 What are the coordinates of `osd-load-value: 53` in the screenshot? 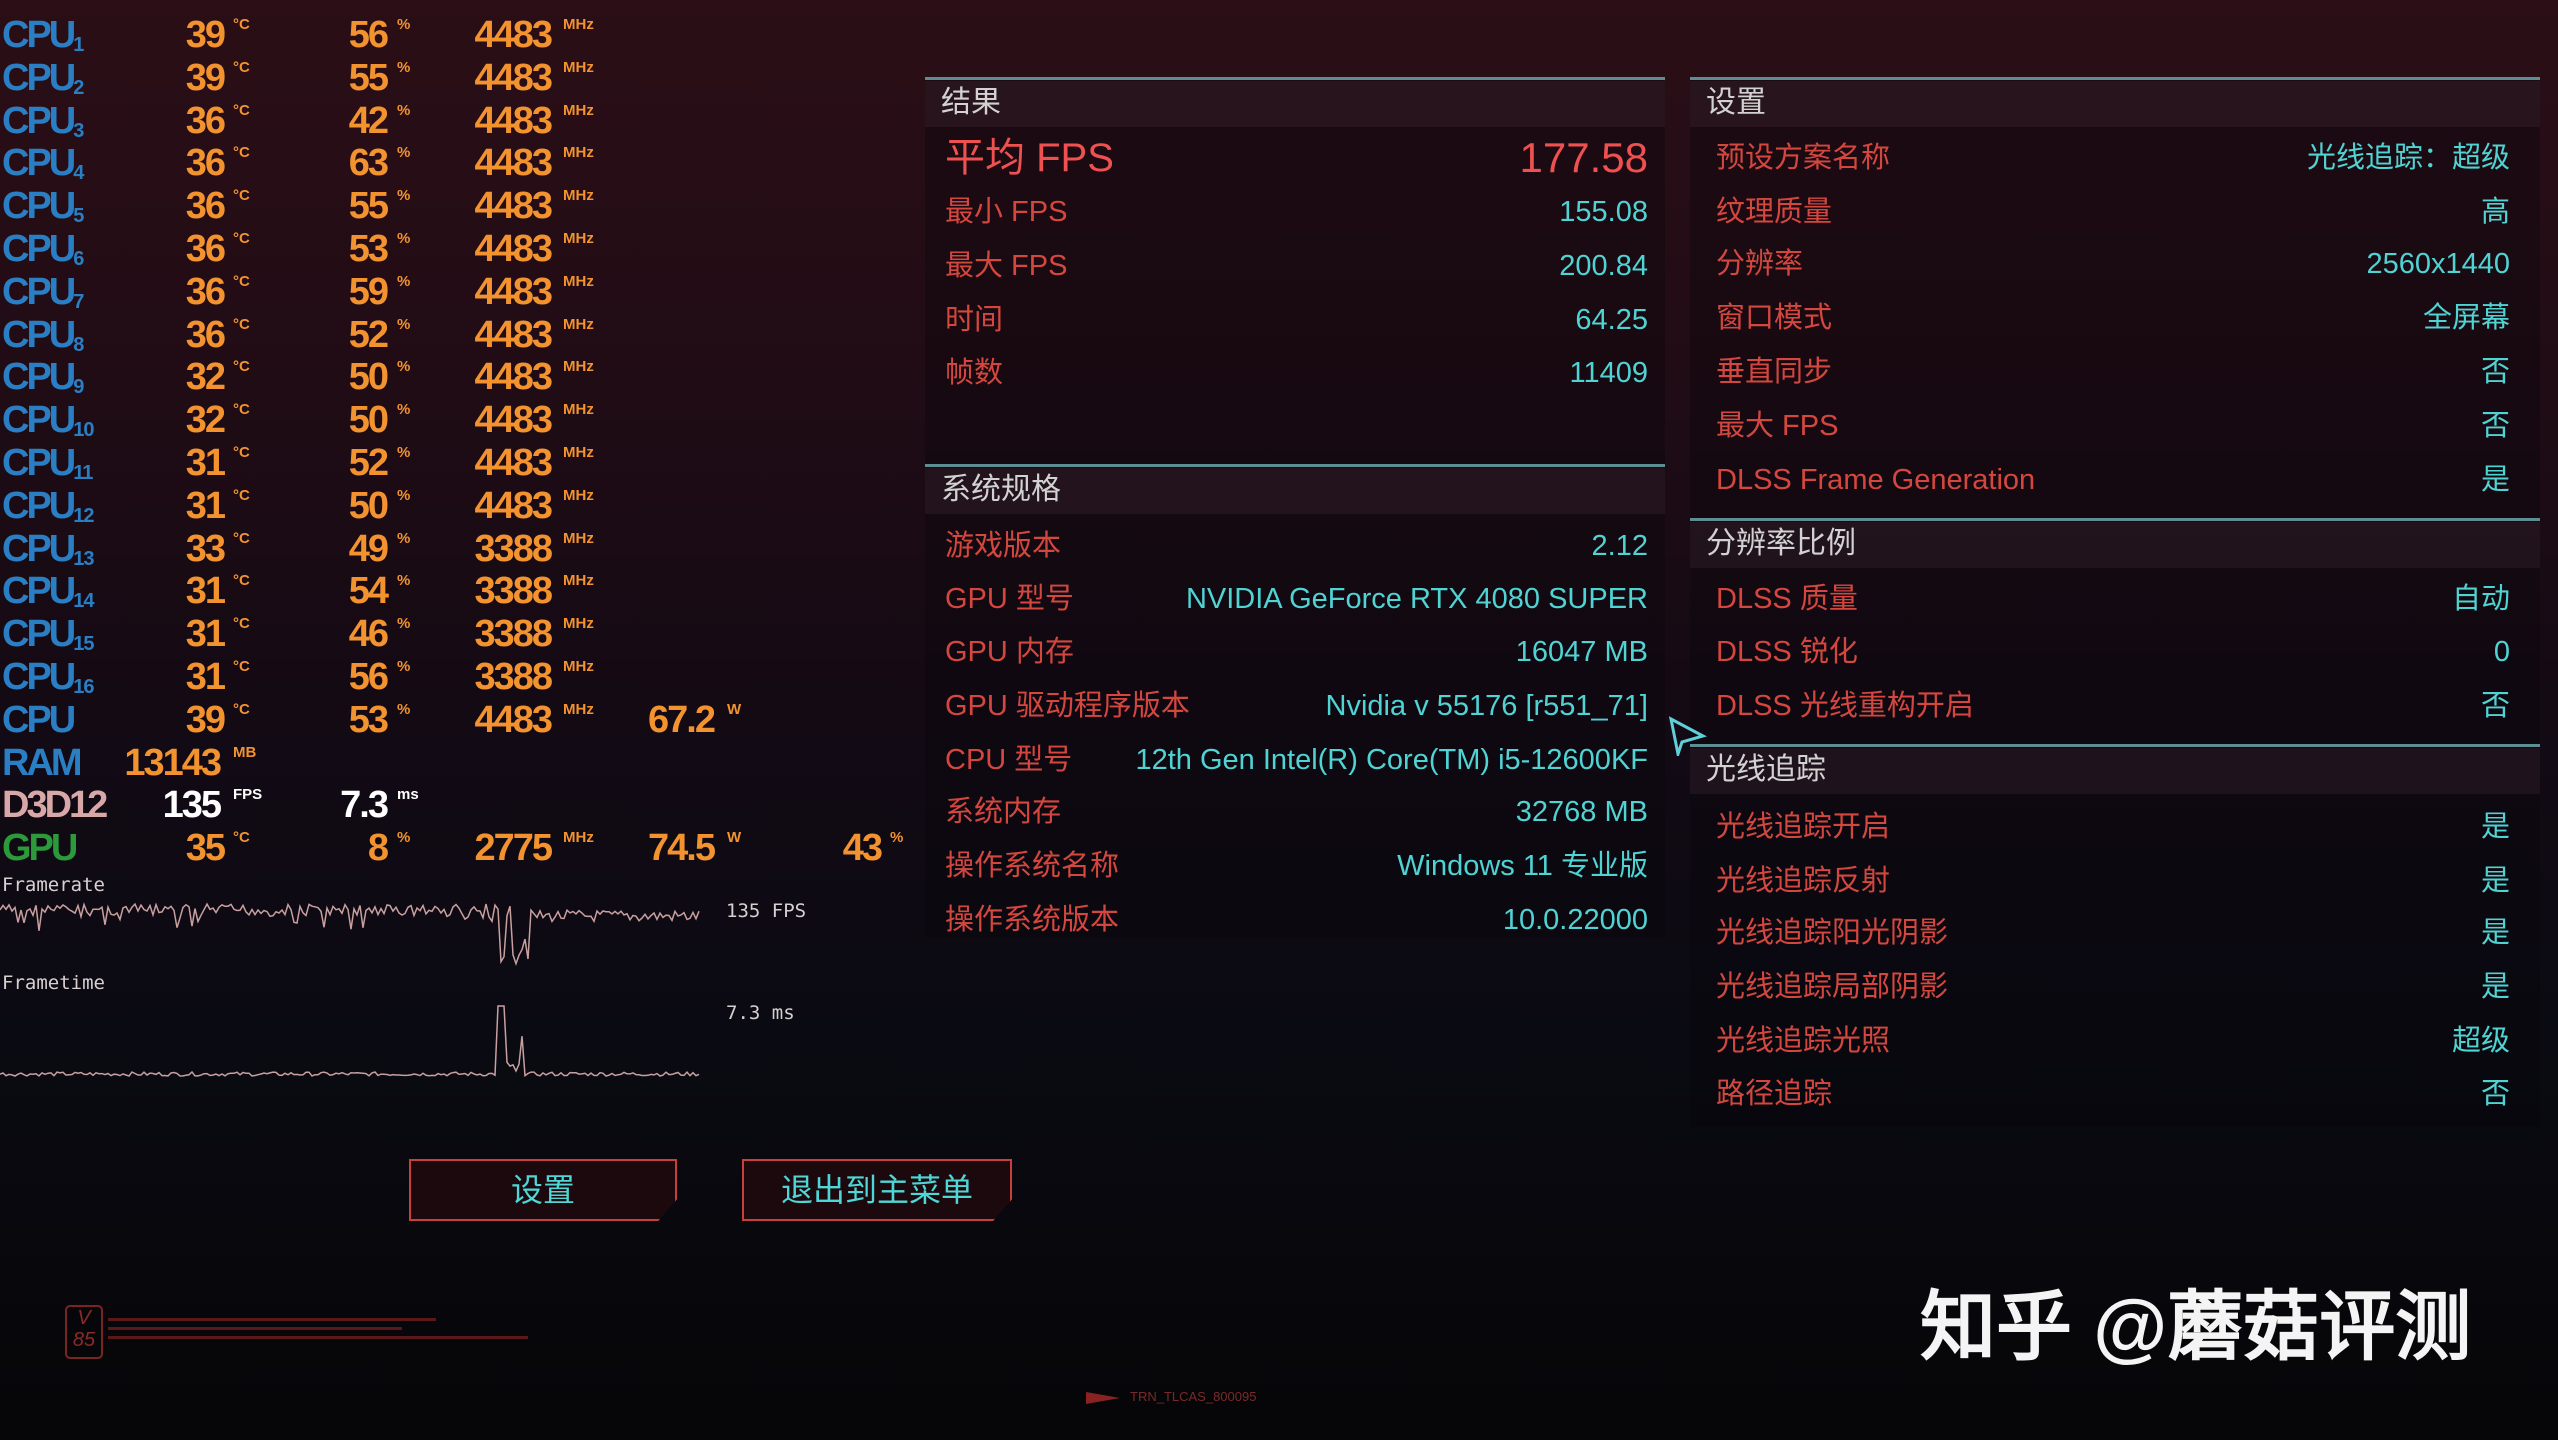 It's located at (368, 249).